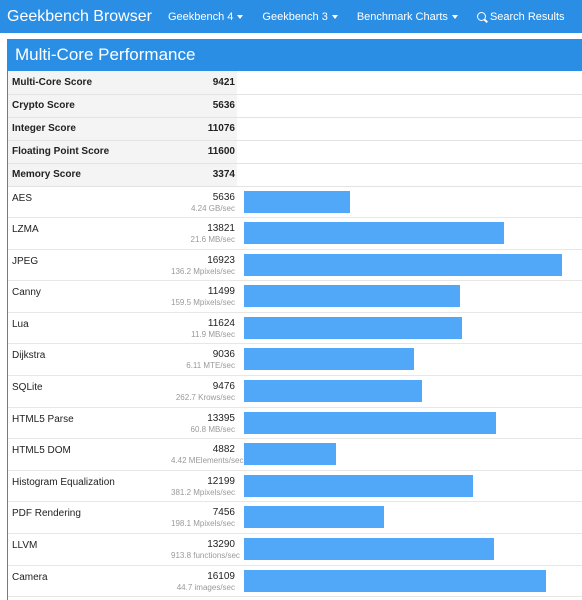 The height and width of the screenshot is (600, 582). I want to click on benchmark-throughput: 198.1 Mpixels/sec, so click(203, 524).